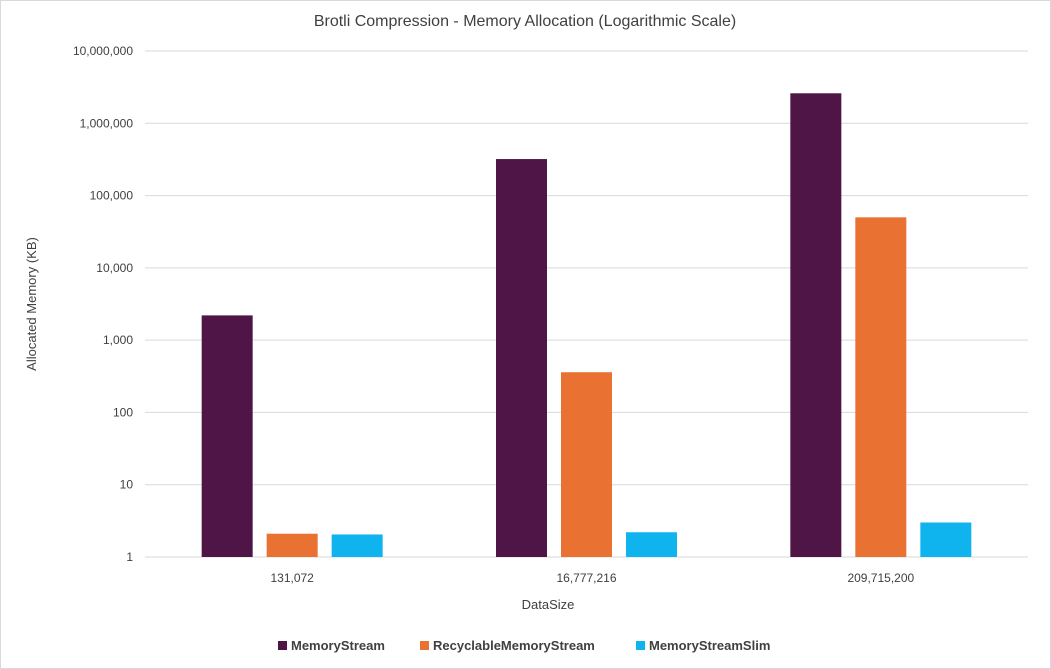  What do you see at coordinates (709, 645) in the screenshot?
I see `legend-label: MemoryStreamSlim` at bounding box center [709, 645].